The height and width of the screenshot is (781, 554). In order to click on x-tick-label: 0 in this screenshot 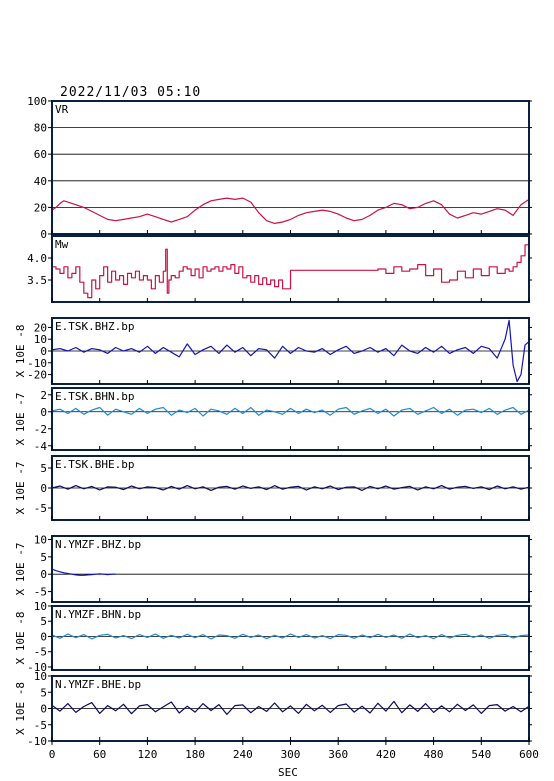, I will do `click(52, 754)`.